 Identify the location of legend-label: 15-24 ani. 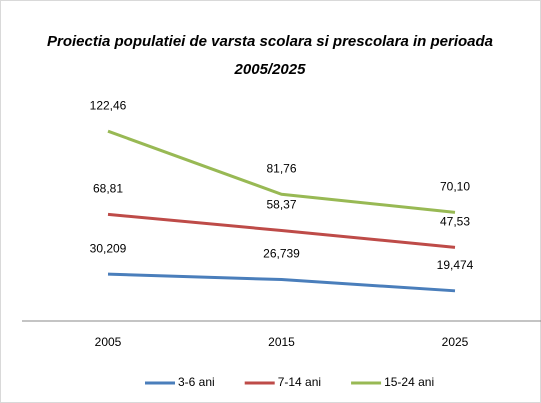
(409, 382).